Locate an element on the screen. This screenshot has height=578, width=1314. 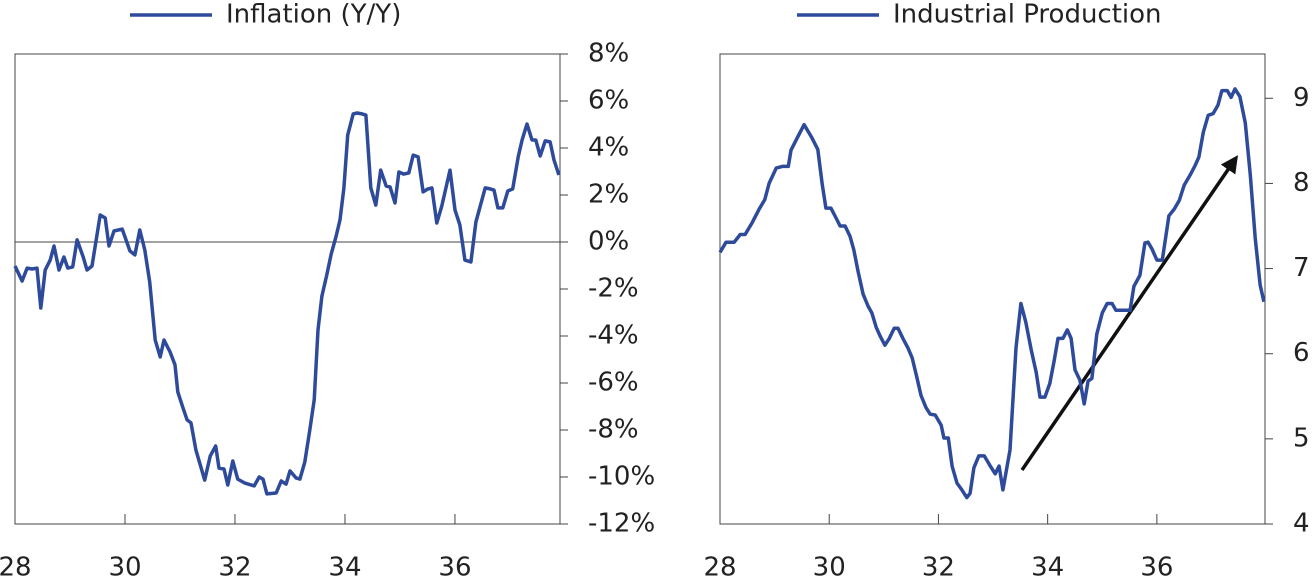
y-tick-label: -8% is located at coordinates (613, 430).